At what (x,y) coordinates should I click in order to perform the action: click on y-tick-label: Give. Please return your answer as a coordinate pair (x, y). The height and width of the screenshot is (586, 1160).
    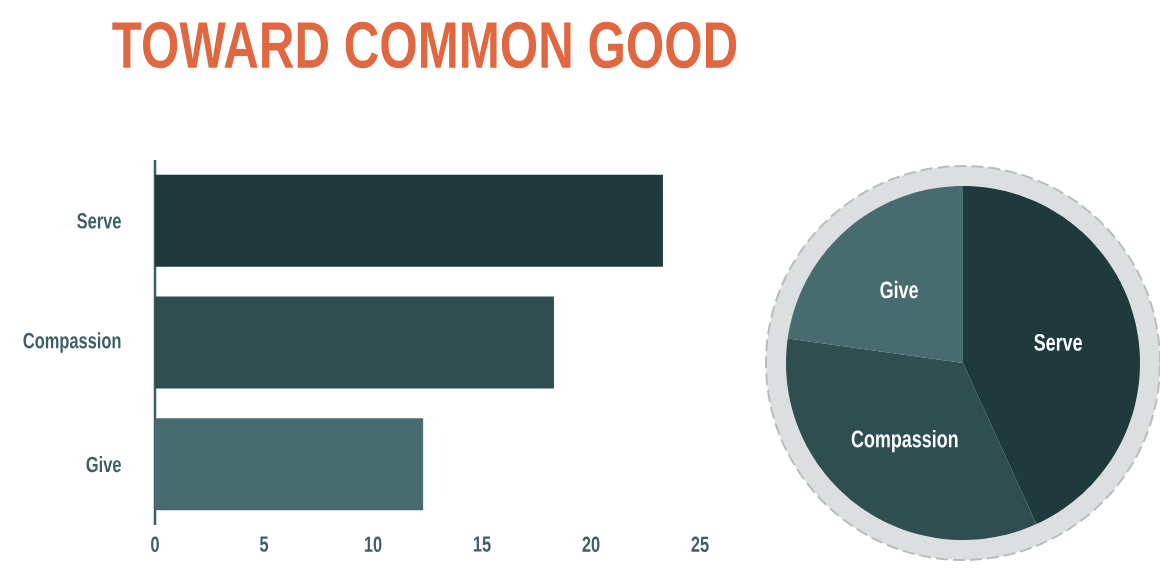
    Looking at the image, I should click on (103, 464).